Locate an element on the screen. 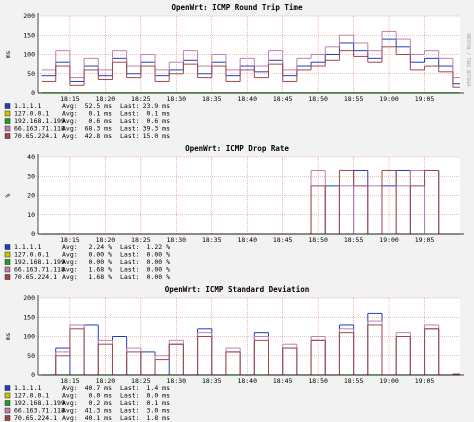  y-tick-label: 50 is located at coordinates (31, 74).